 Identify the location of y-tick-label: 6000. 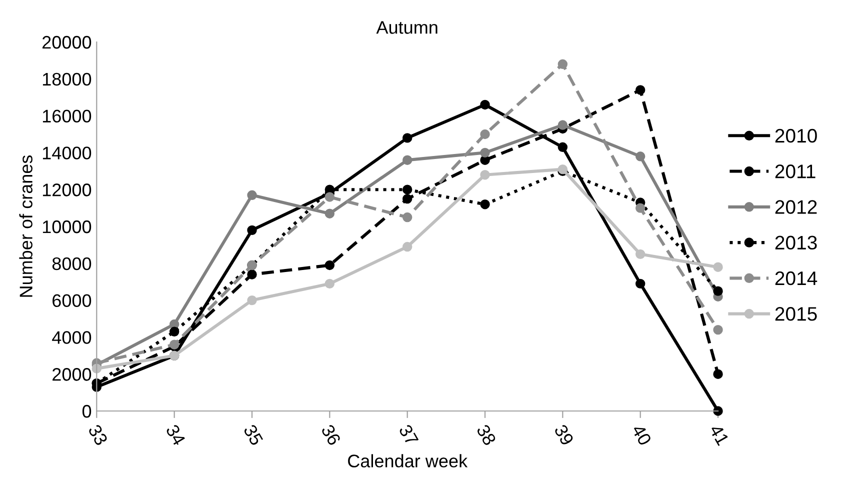
(72, 301).